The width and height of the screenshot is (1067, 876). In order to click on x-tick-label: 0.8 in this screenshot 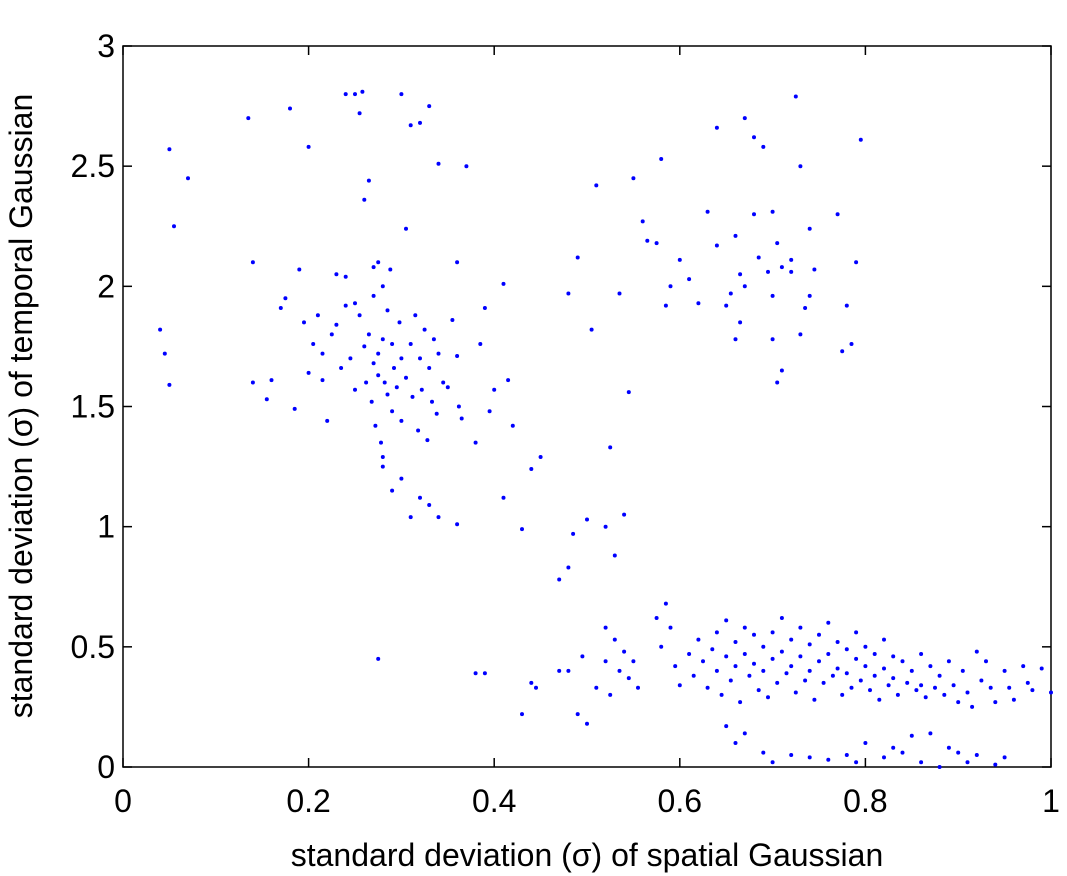, I will do `click(865, 801)`.